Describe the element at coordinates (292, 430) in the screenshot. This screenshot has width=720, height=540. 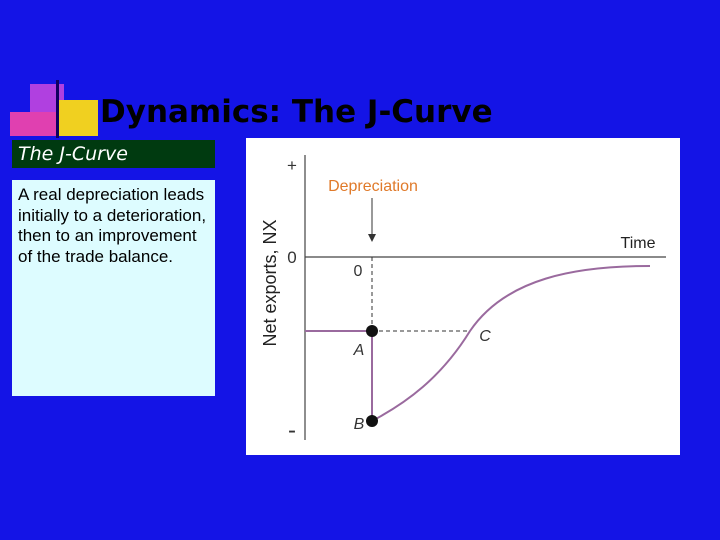
I see `minus-label: -` at that location.